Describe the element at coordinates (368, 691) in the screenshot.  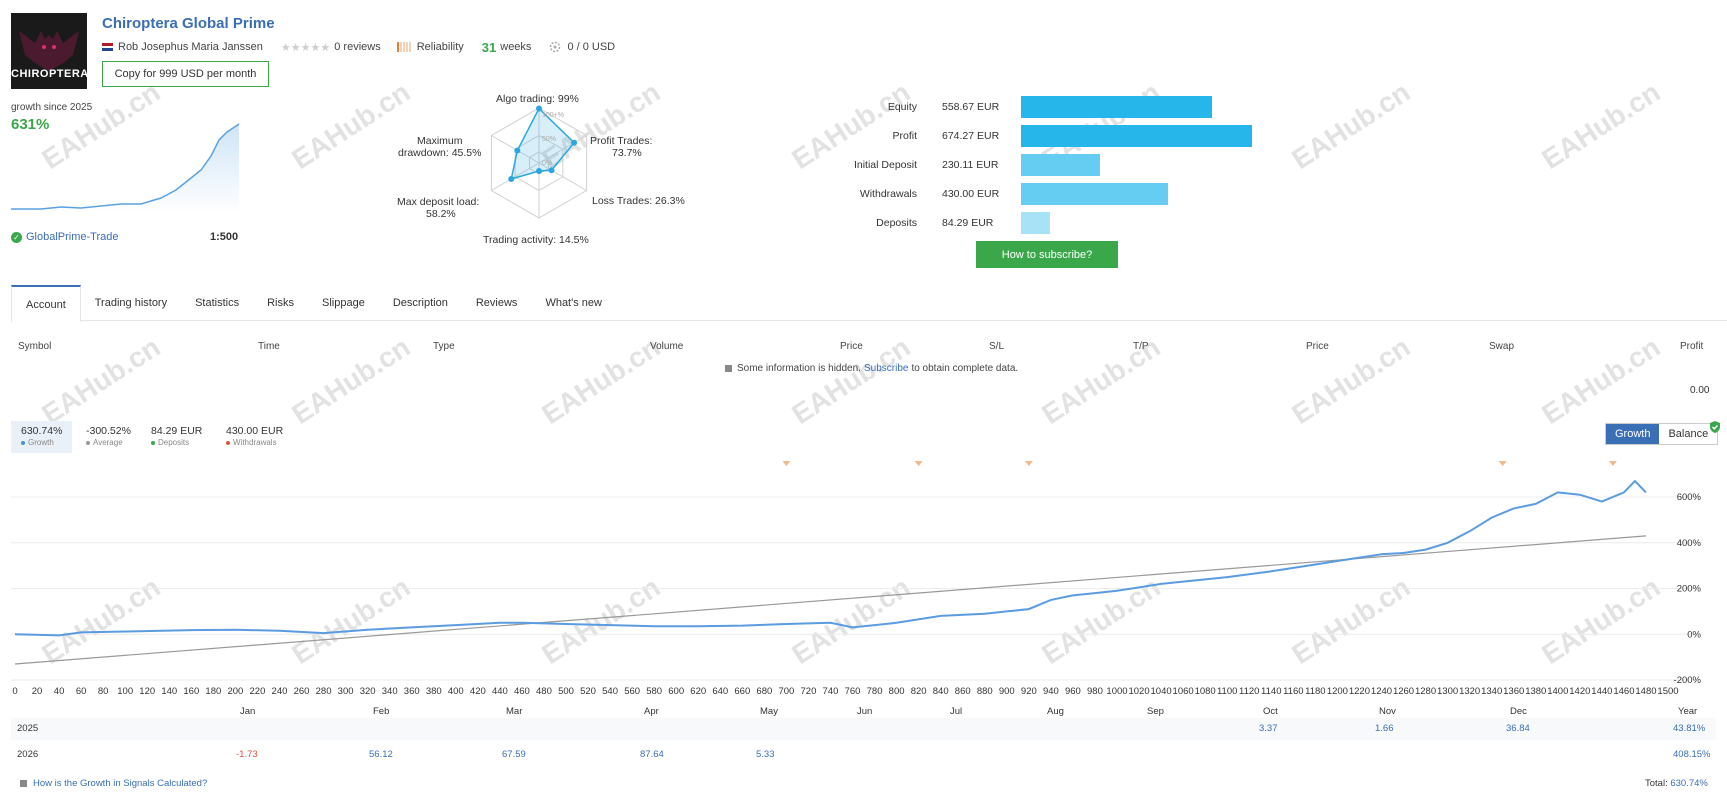
I see `x-tick-label: 320` at that location.